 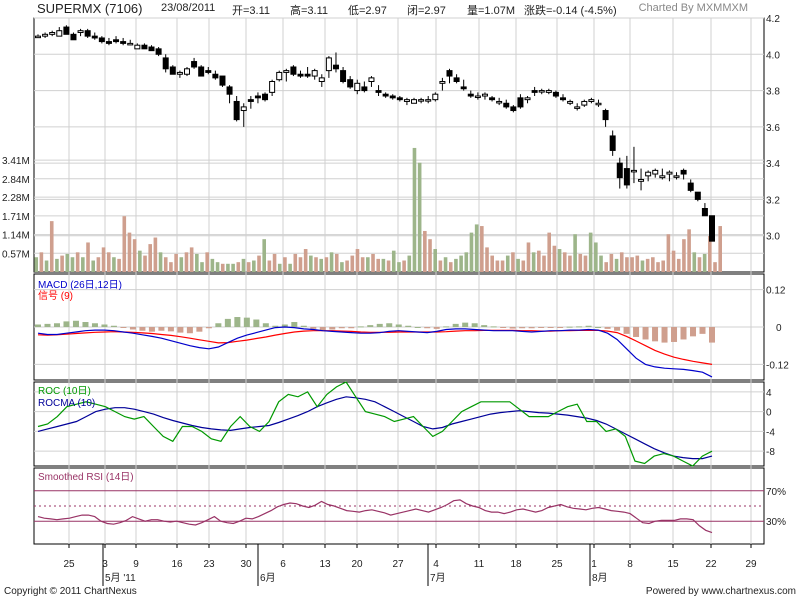 I want to click on macd-tick-label: 0, so click(x=779, y=328).